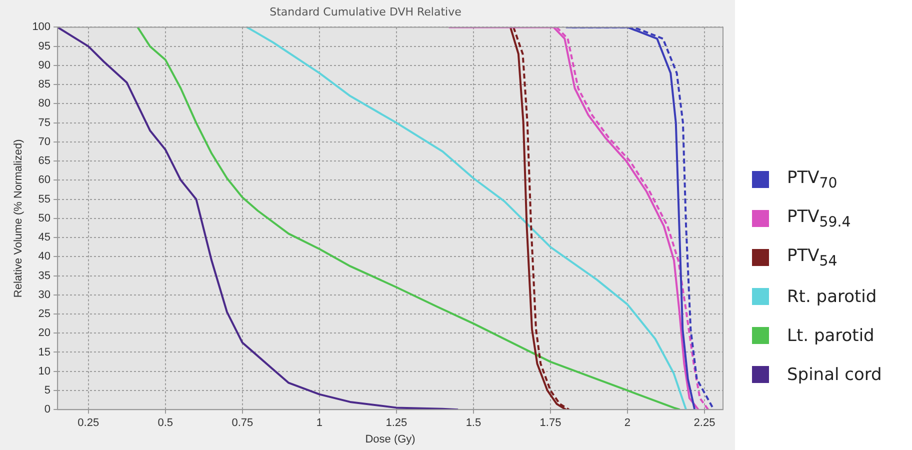  What do you see at coordinates (44, 84) in the screenshot?
I see `y-tick-label: 85` at bounding box center [44, 84].